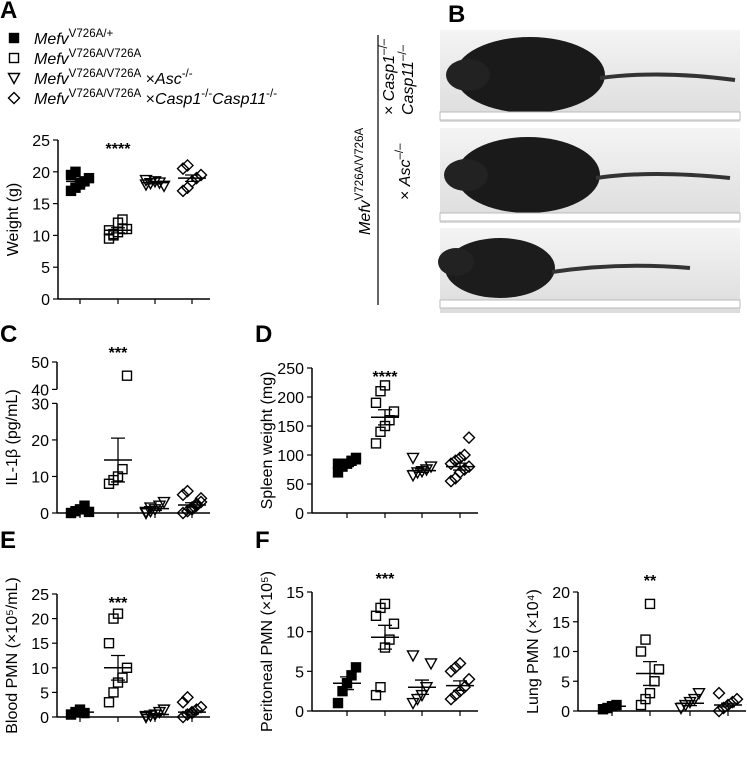  What do you see at coordinates (91, 34) in the screenshot?
I see `text-part: V726A/+` at bounding box center [91, 34].